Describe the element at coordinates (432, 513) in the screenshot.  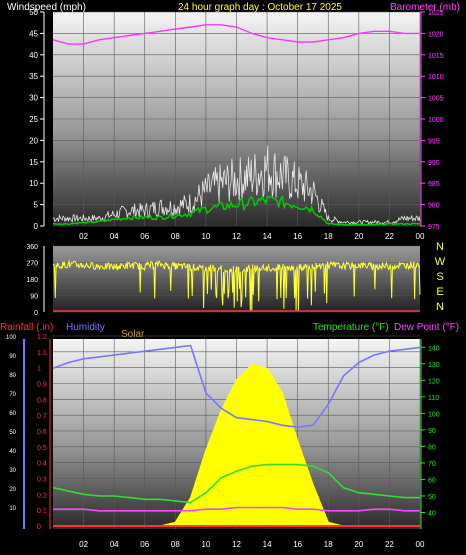
I see `temperature-tick-label: 40` at that location.